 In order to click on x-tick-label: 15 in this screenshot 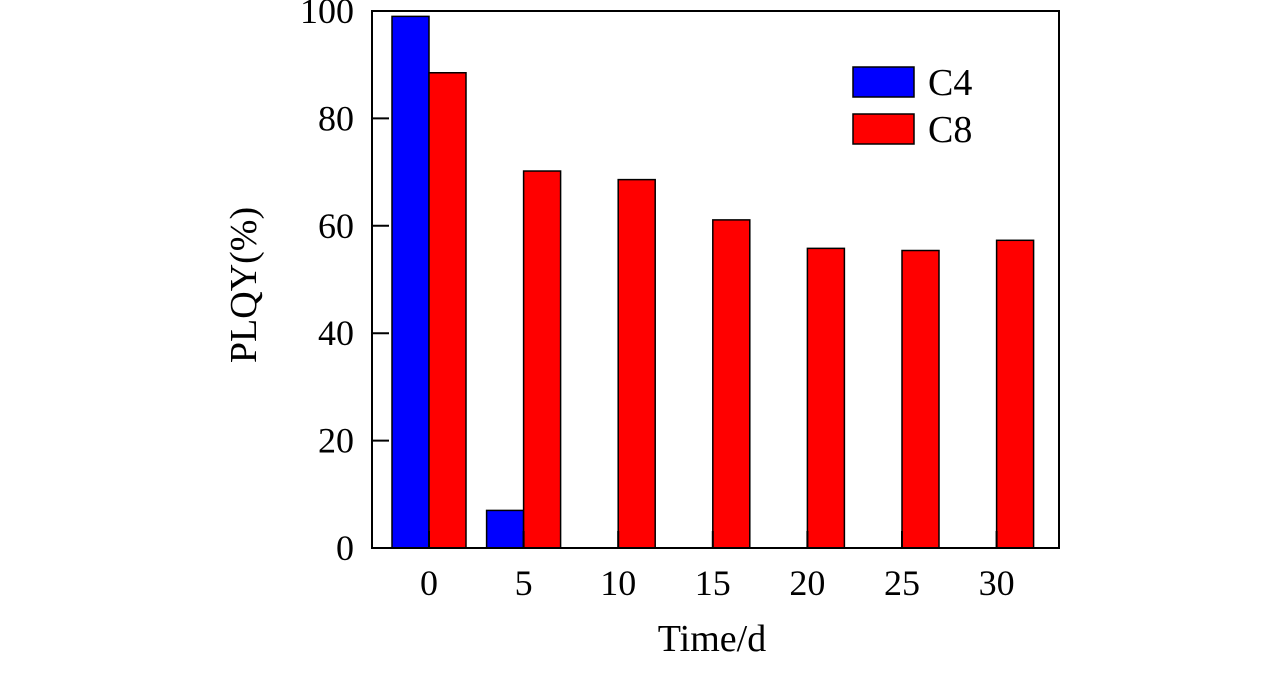, I will do `click(713, 583)`.